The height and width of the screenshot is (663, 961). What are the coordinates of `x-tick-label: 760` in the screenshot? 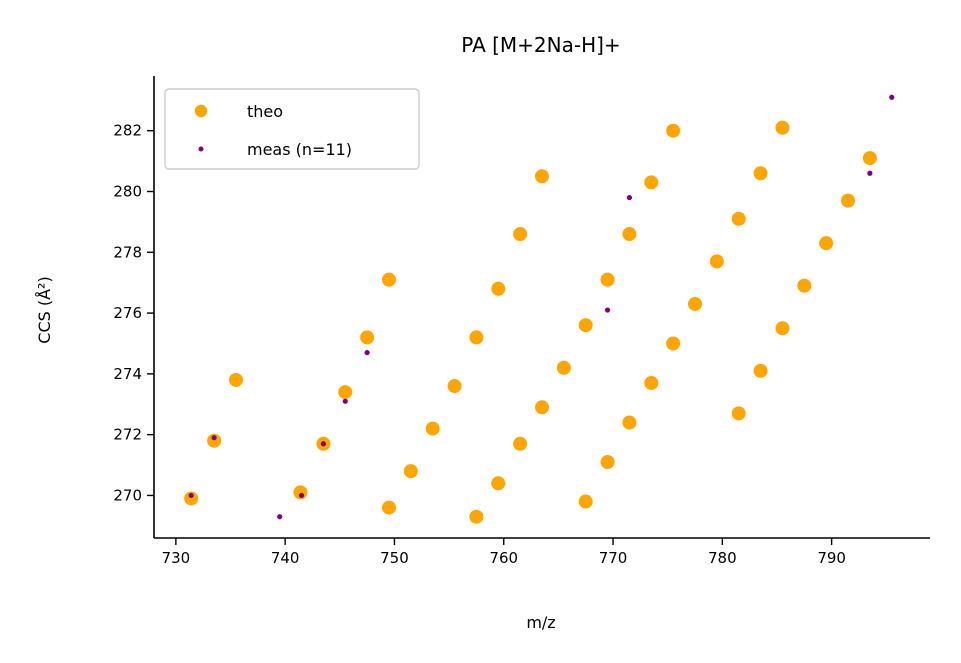 It's located at (503, 558).